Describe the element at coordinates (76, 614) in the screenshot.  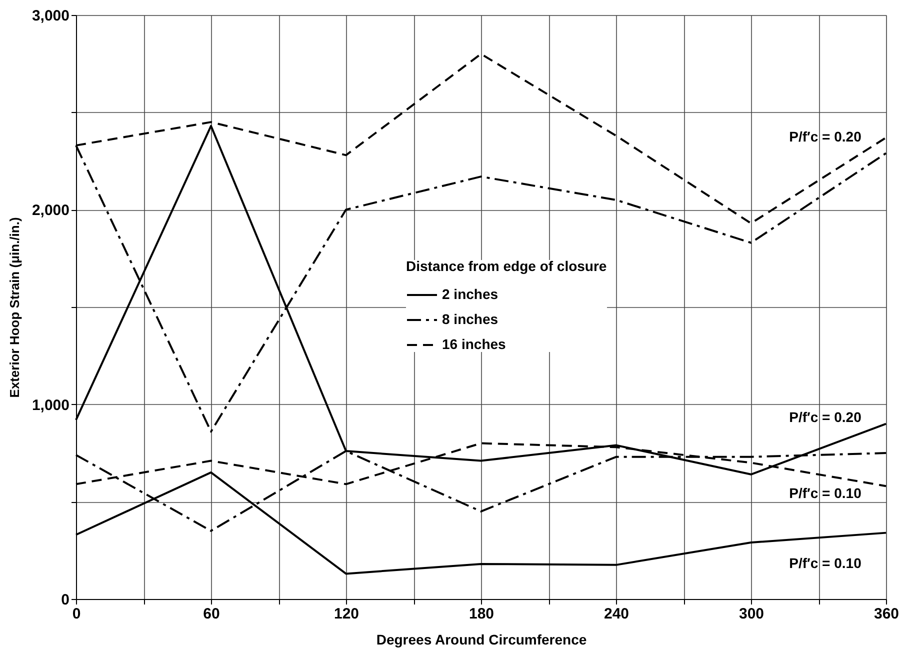
I see `x-tick-label: 0` at that location.